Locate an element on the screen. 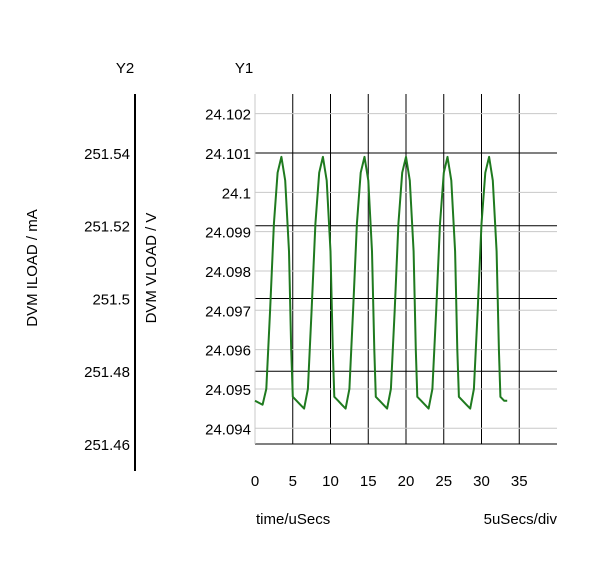  x-tick-label: 30 is located at coordinates (481, 481).